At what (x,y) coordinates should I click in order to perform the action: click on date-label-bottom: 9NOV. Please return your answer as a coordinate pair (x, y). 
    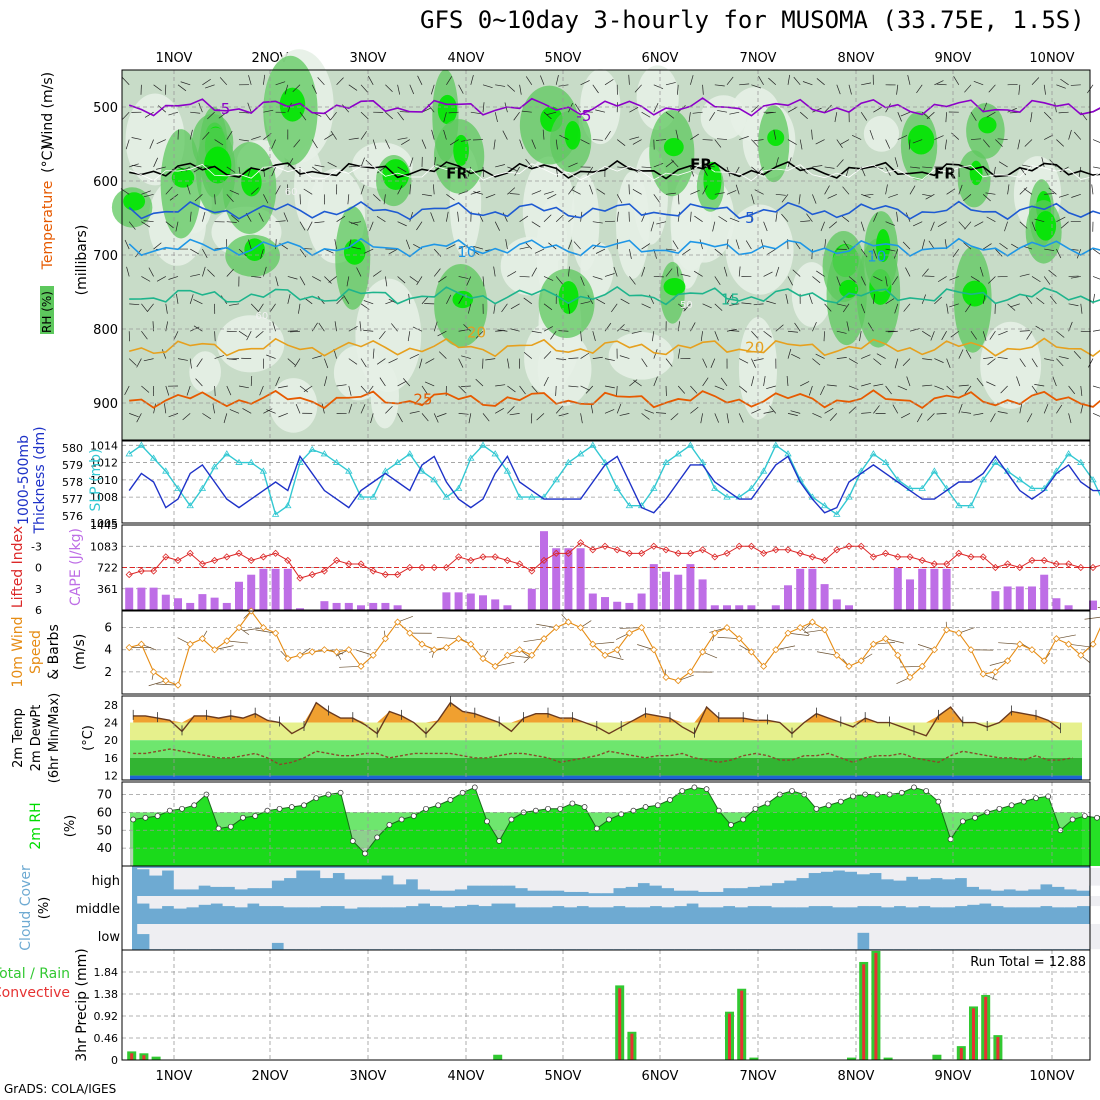
    Looking at the image, I should click on (953, 1076).